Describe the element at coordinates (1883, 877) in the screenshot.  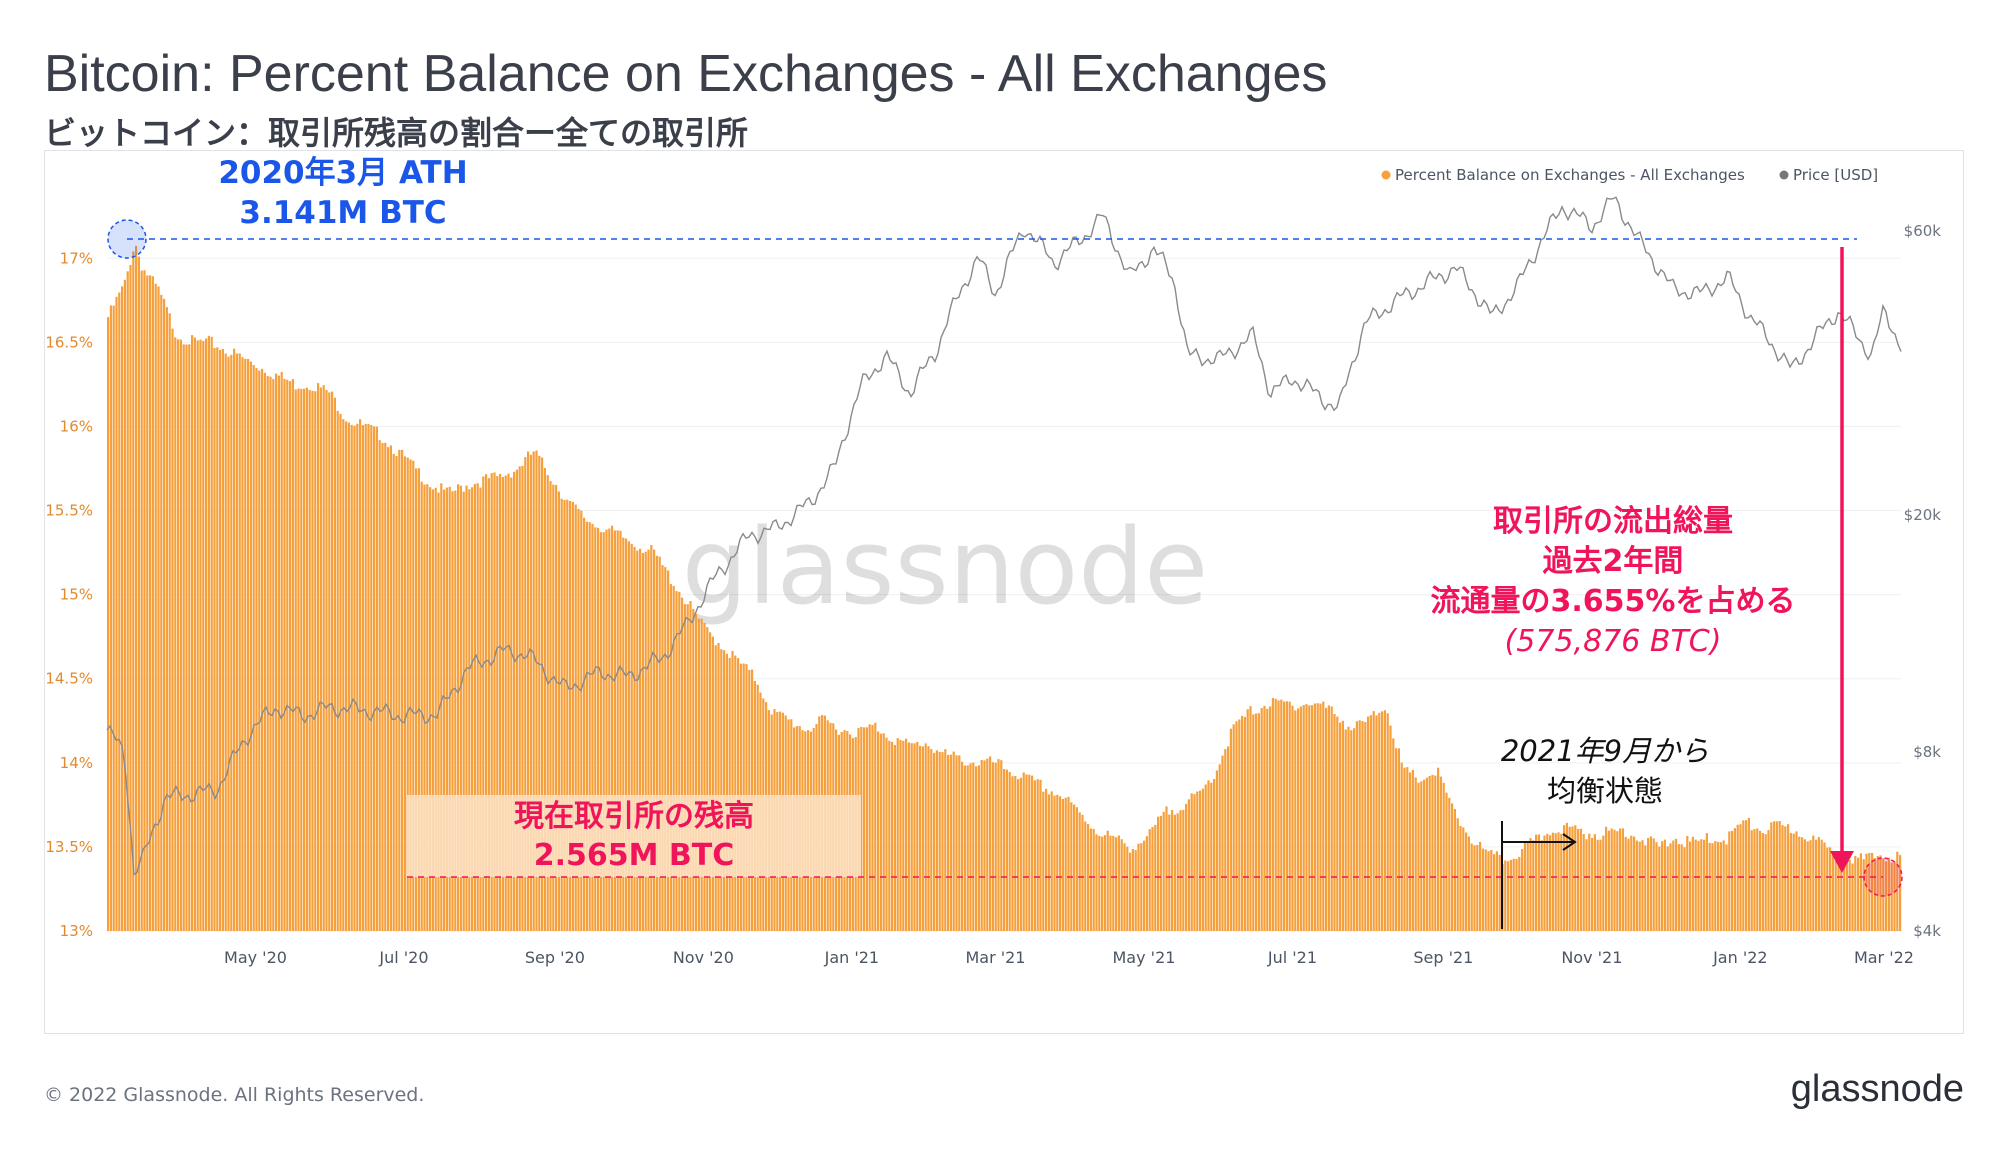
I see `current-marker` at that location.